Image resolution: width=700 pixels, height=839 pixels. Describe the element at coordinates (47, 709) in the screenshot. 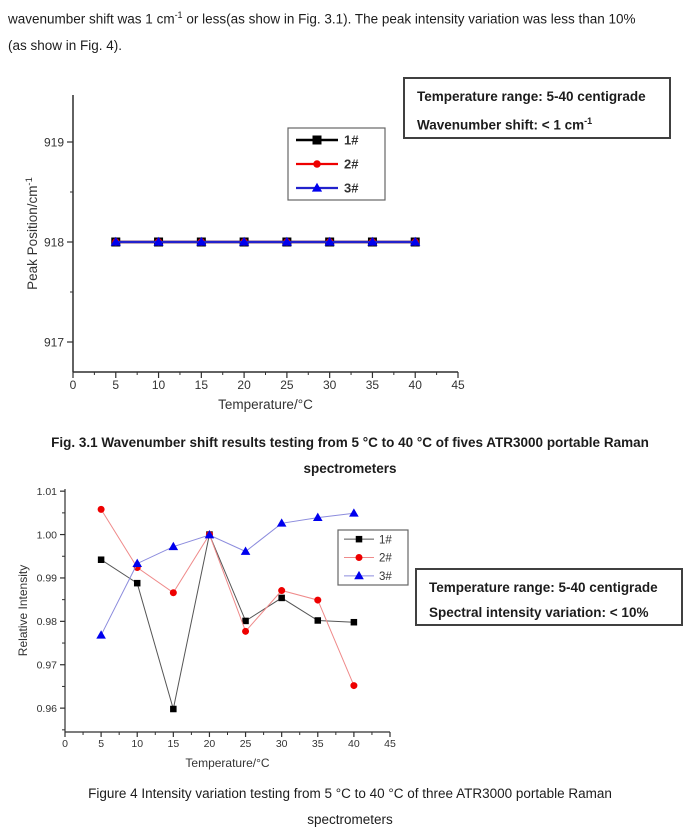

I see `svg-text: 0.96` at that location.